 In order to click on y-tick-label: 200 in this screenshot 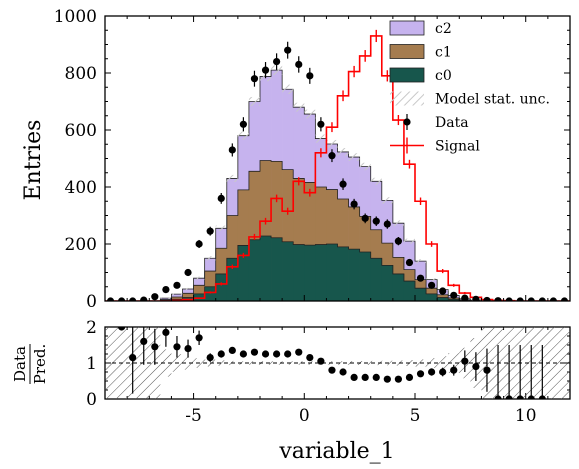, I will do `click(81, 245)`.